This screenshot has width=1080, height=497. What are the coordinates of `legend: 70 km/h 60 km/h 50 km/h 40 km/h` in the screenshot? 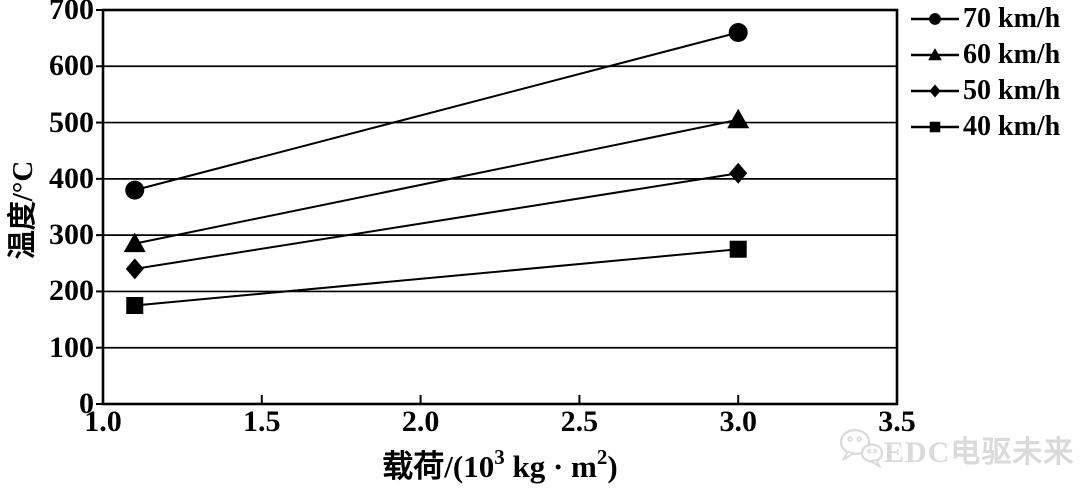 It's located at (985, 73).